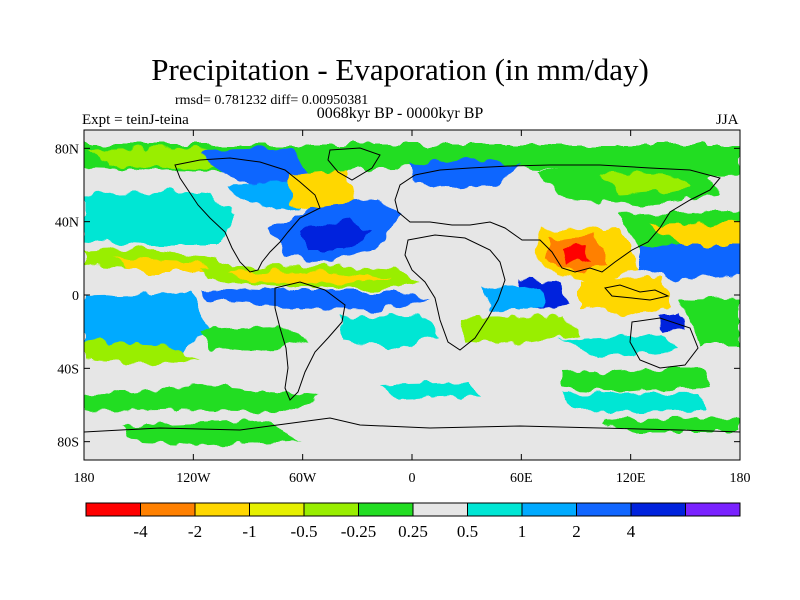  What do you see at coordinates (430, 391) in the screenshot?
I see `field-so-cyan` at bounding box center [430, 391].